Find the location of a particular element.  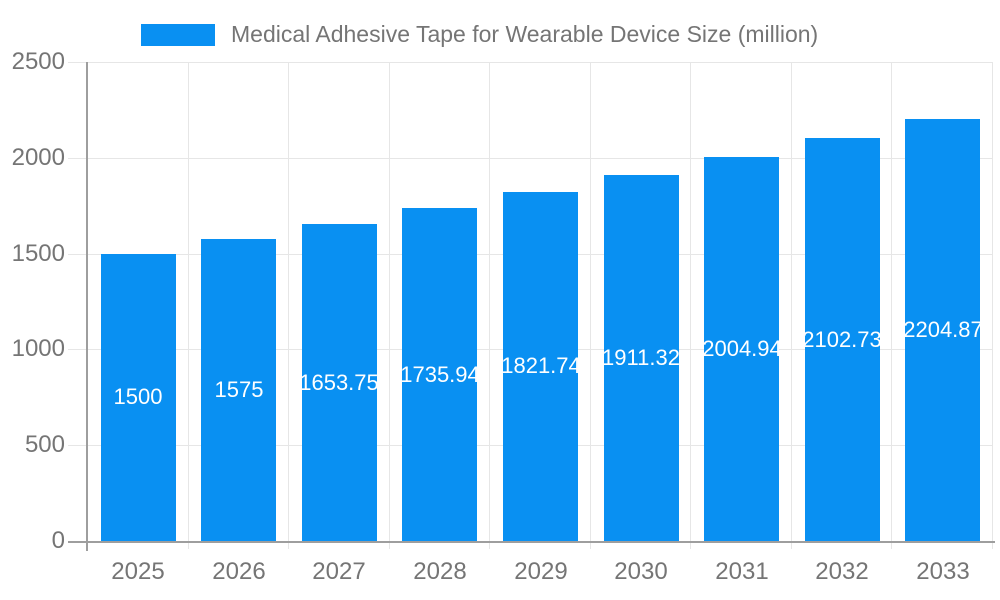

x-tick-label: 2033 is located at coordinates (943, 571).